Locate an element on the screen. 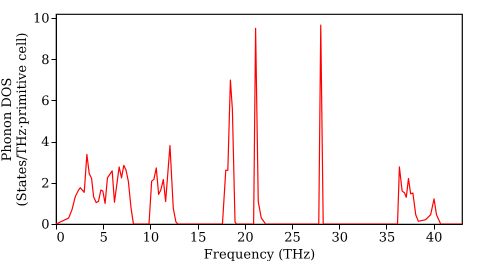 This screenshot has width=500, height=280. x-tick-label: 20 is located at coordinates (245, 238).